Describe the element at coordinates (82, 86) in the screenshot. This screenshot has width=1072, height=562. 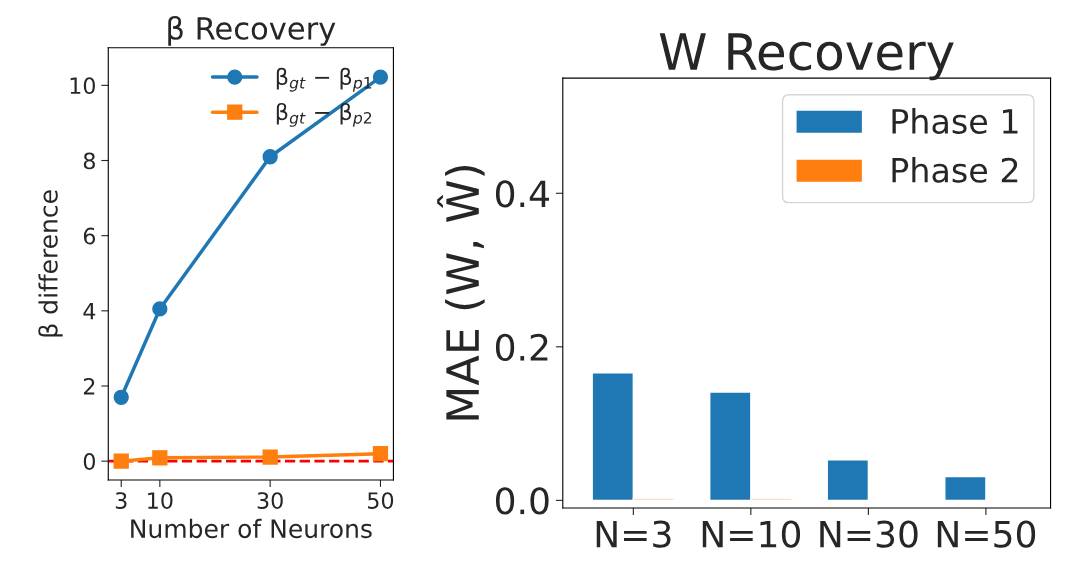
I see `y-tick-label: 10` at that location.